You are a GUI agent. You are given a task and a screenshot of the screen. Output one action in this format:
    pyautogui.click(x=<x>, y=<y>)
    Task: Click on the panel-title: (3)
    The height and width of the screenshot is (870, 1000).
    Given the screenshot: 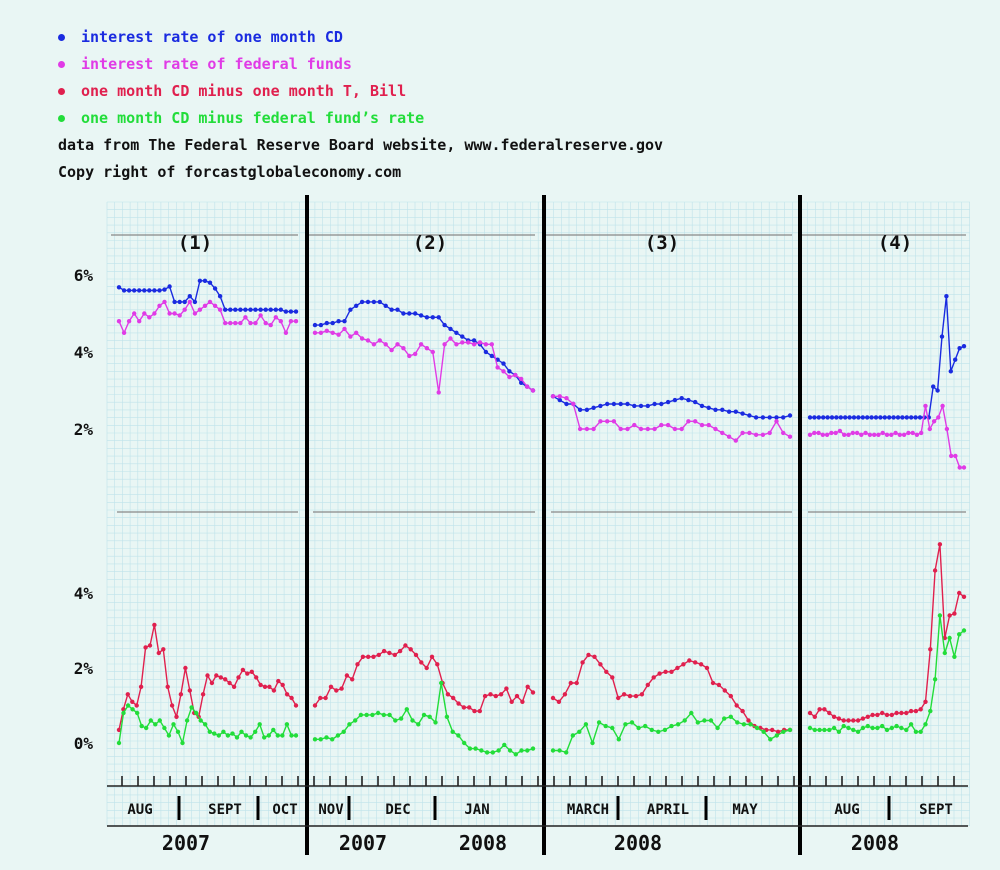 What is the action you would take?
    pyautogui.click(x=662, y=243)
    